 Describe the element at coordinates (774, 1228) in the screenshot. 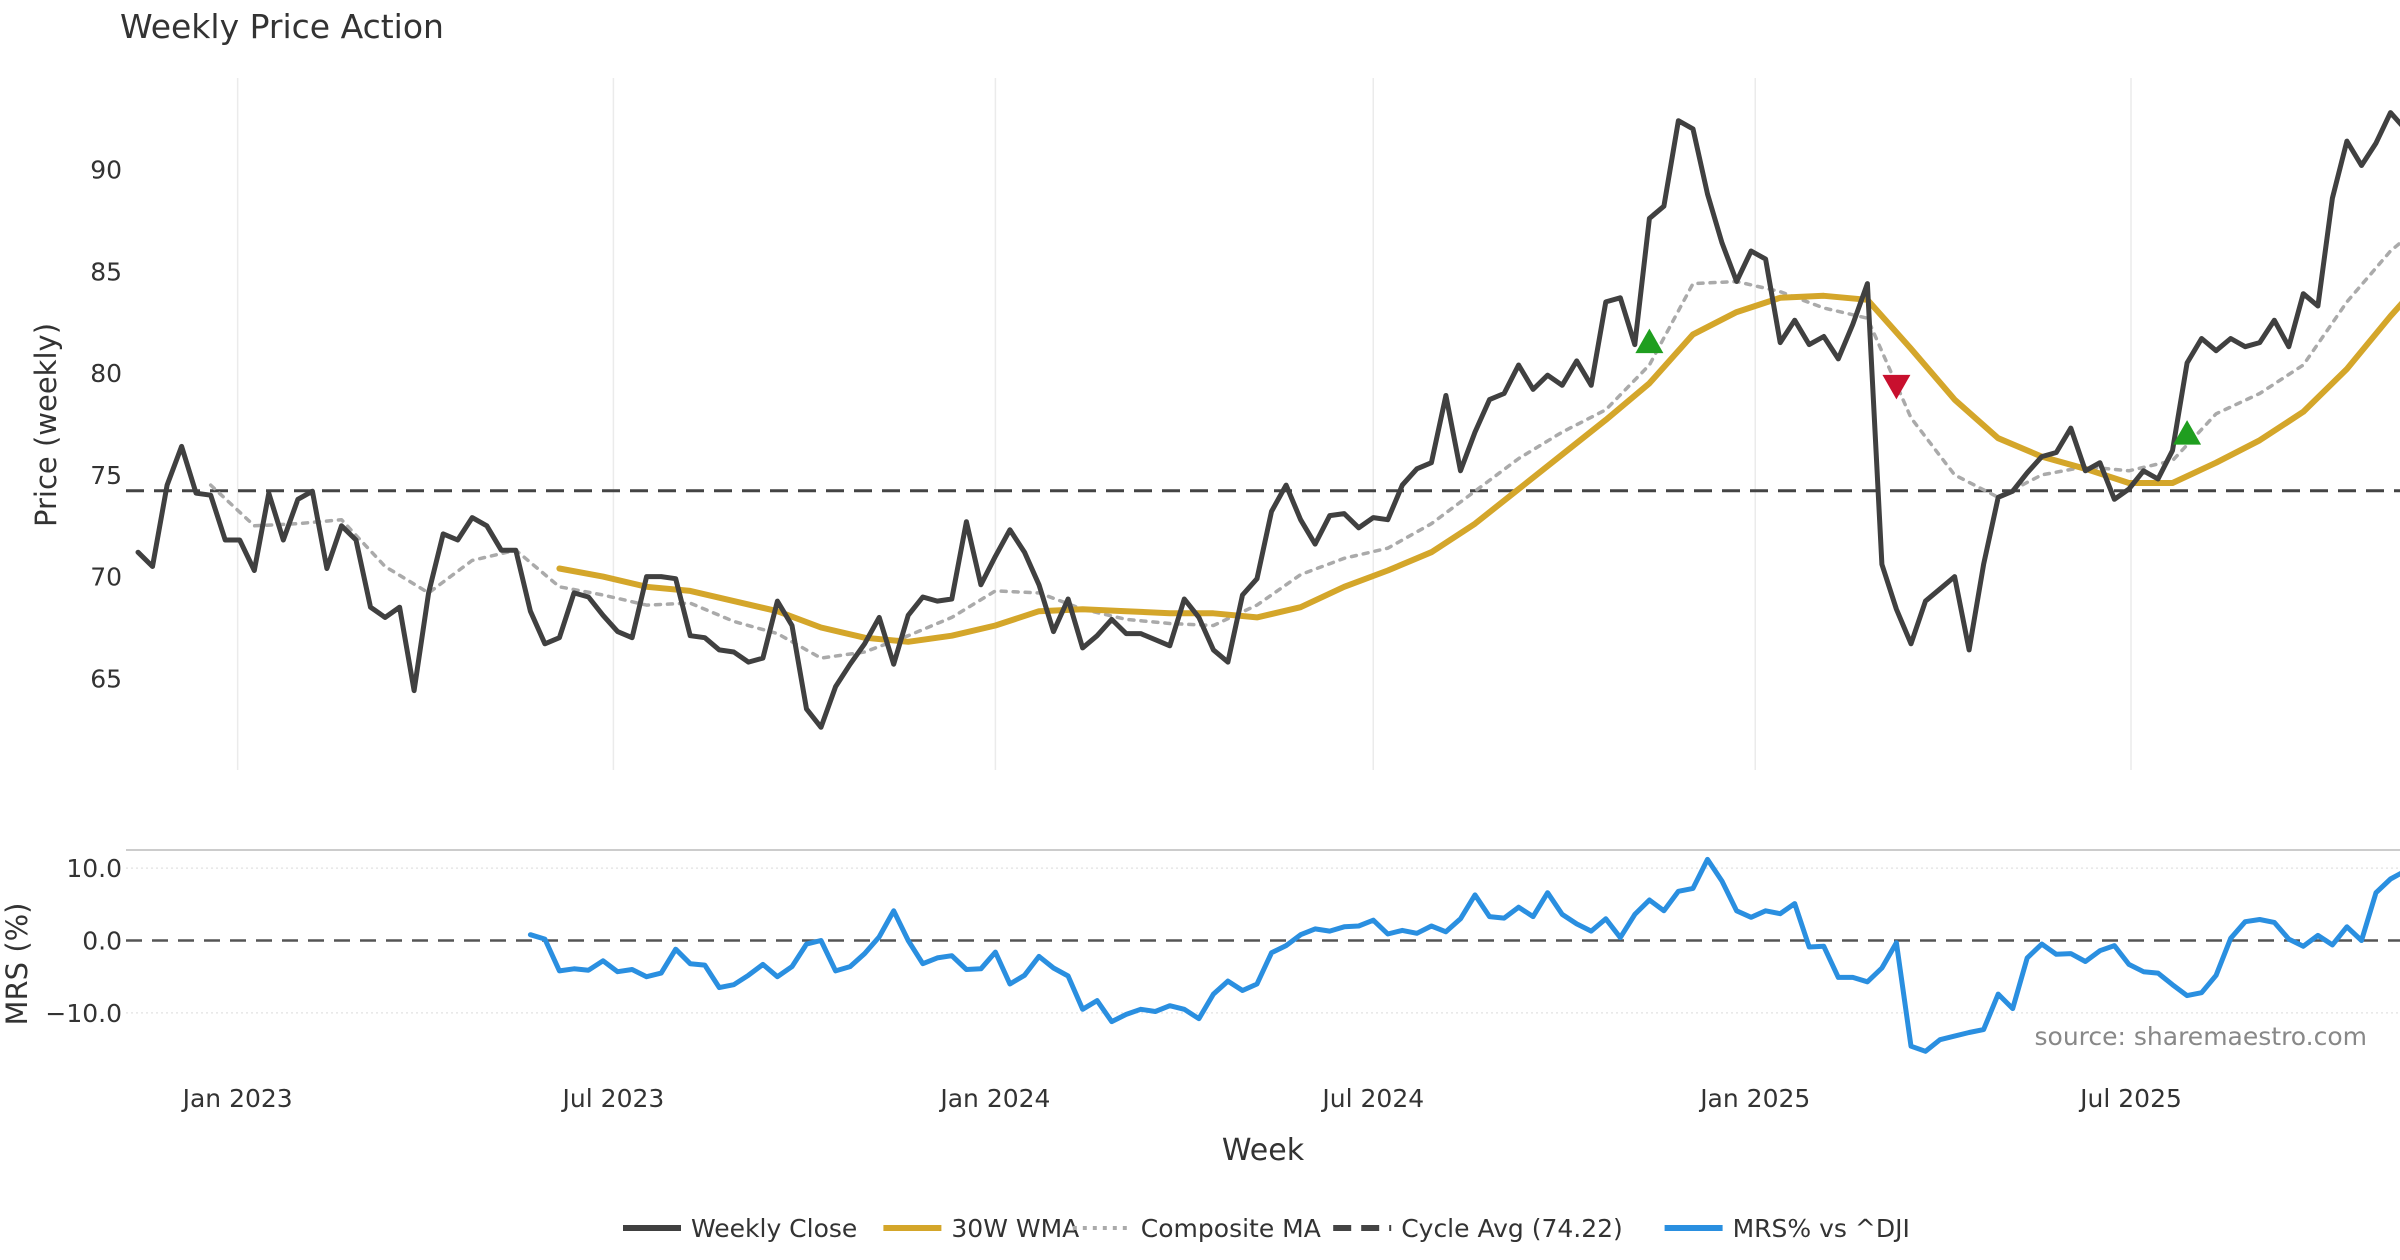

I see `legend-label: Weekly Close` at that location.